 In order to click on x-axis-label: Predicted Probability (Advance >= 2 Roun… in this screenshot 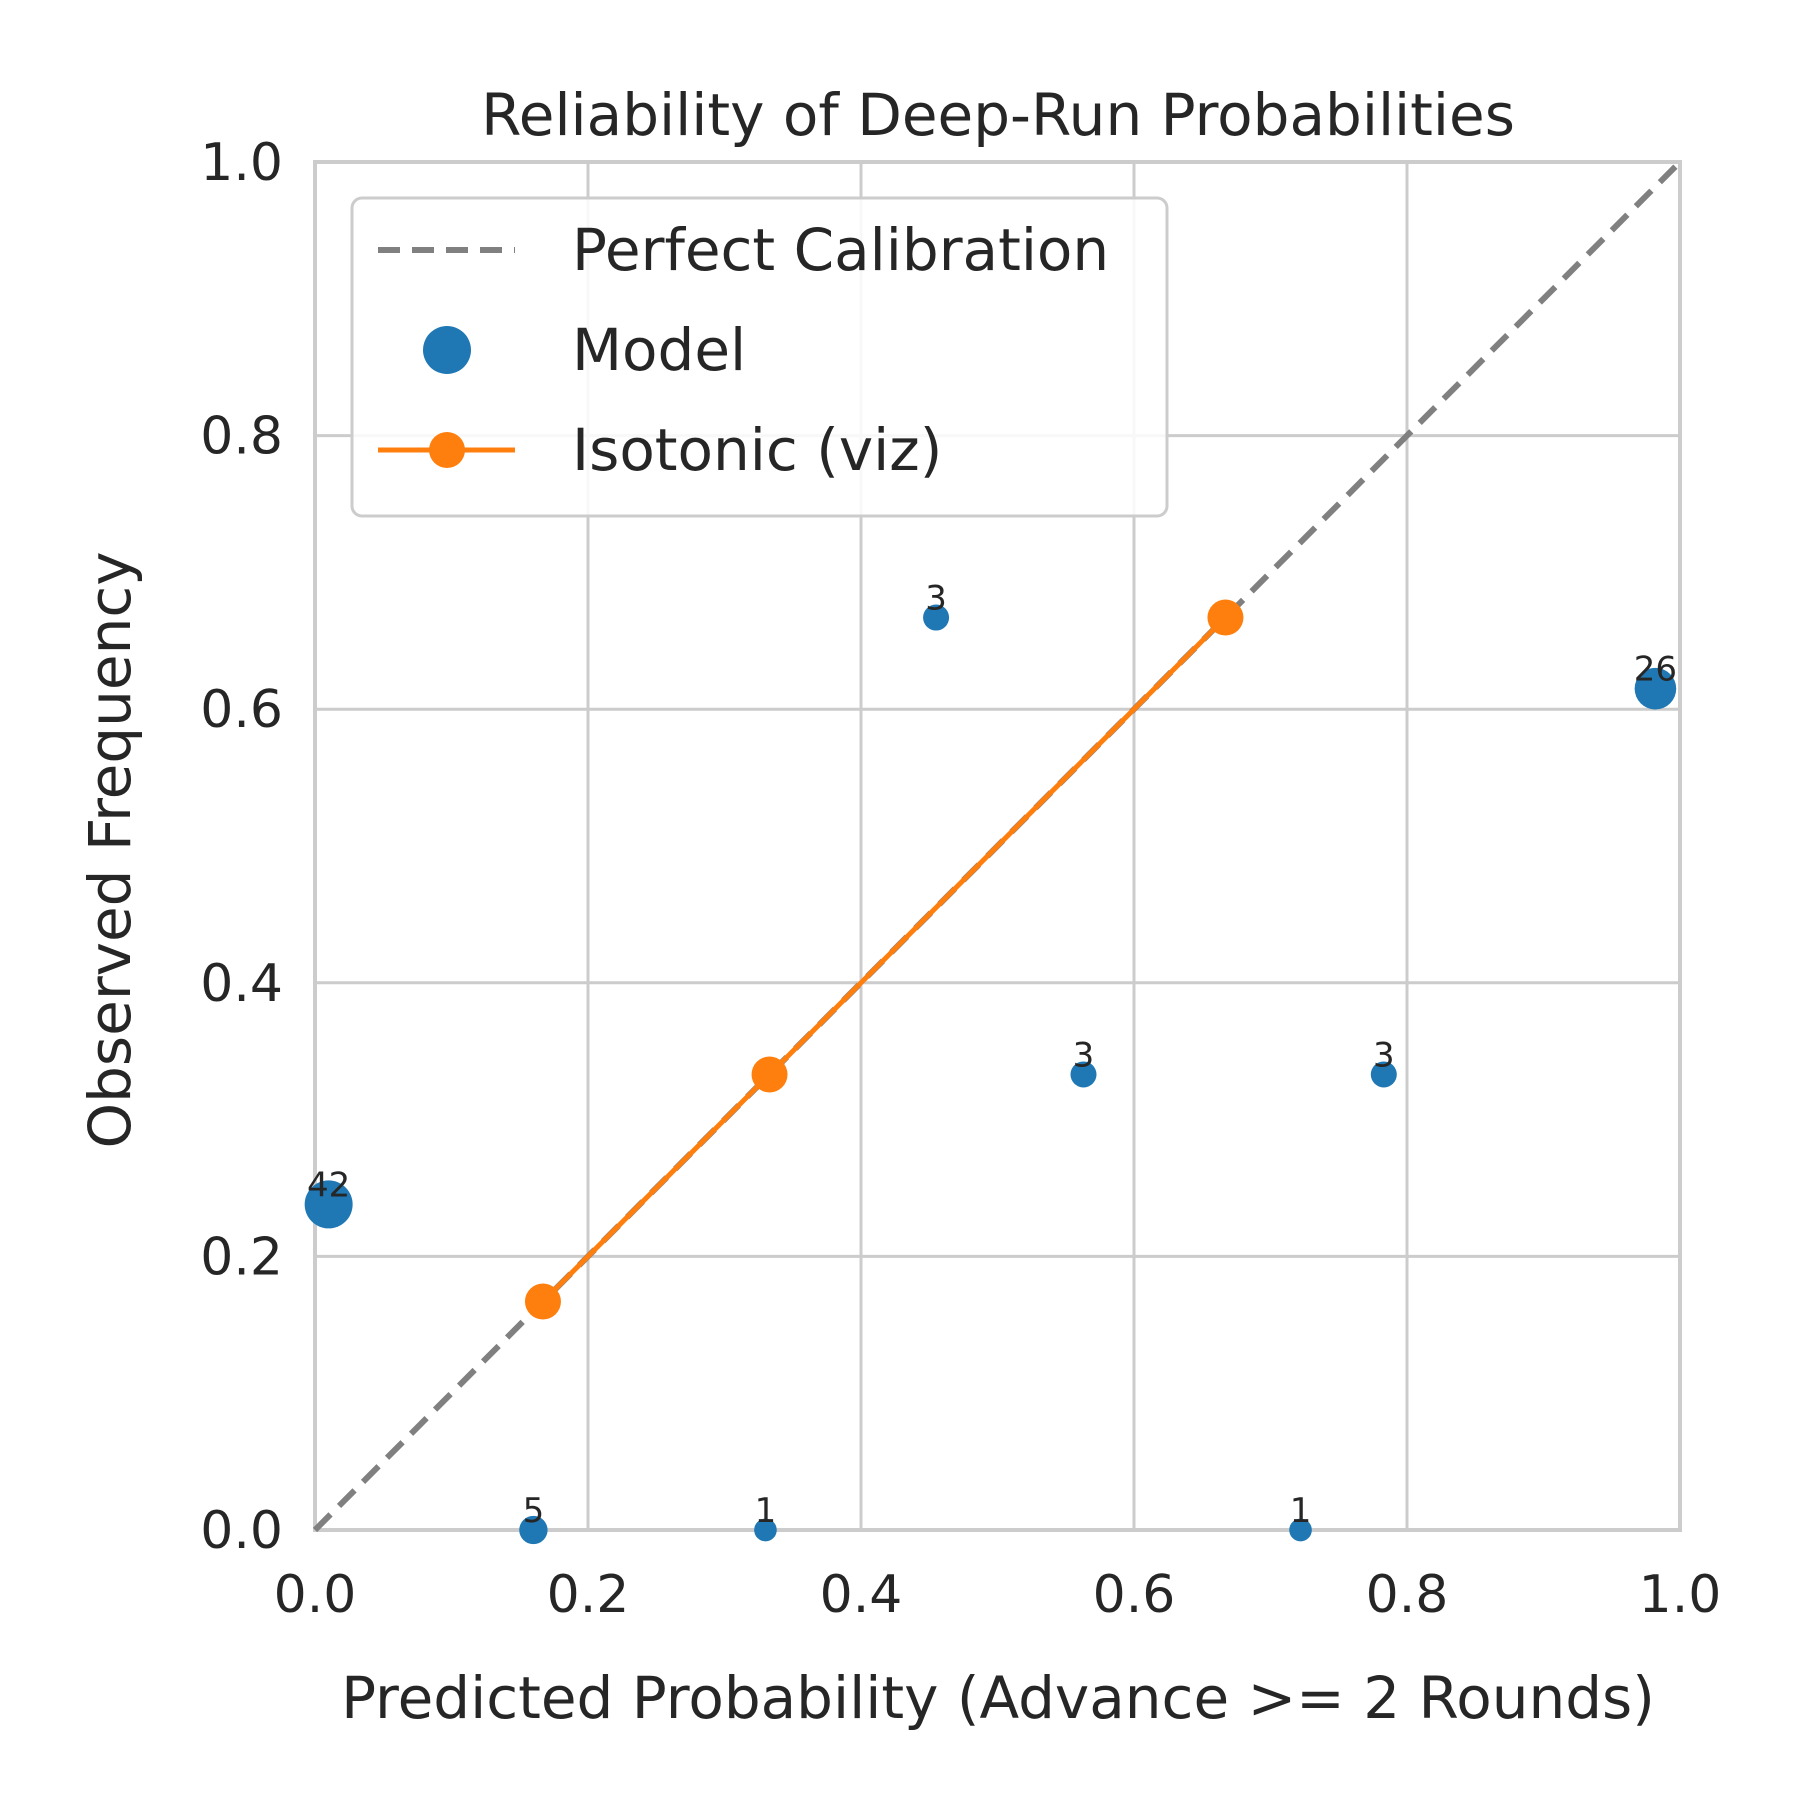, I will do `click(998, 1698)`.